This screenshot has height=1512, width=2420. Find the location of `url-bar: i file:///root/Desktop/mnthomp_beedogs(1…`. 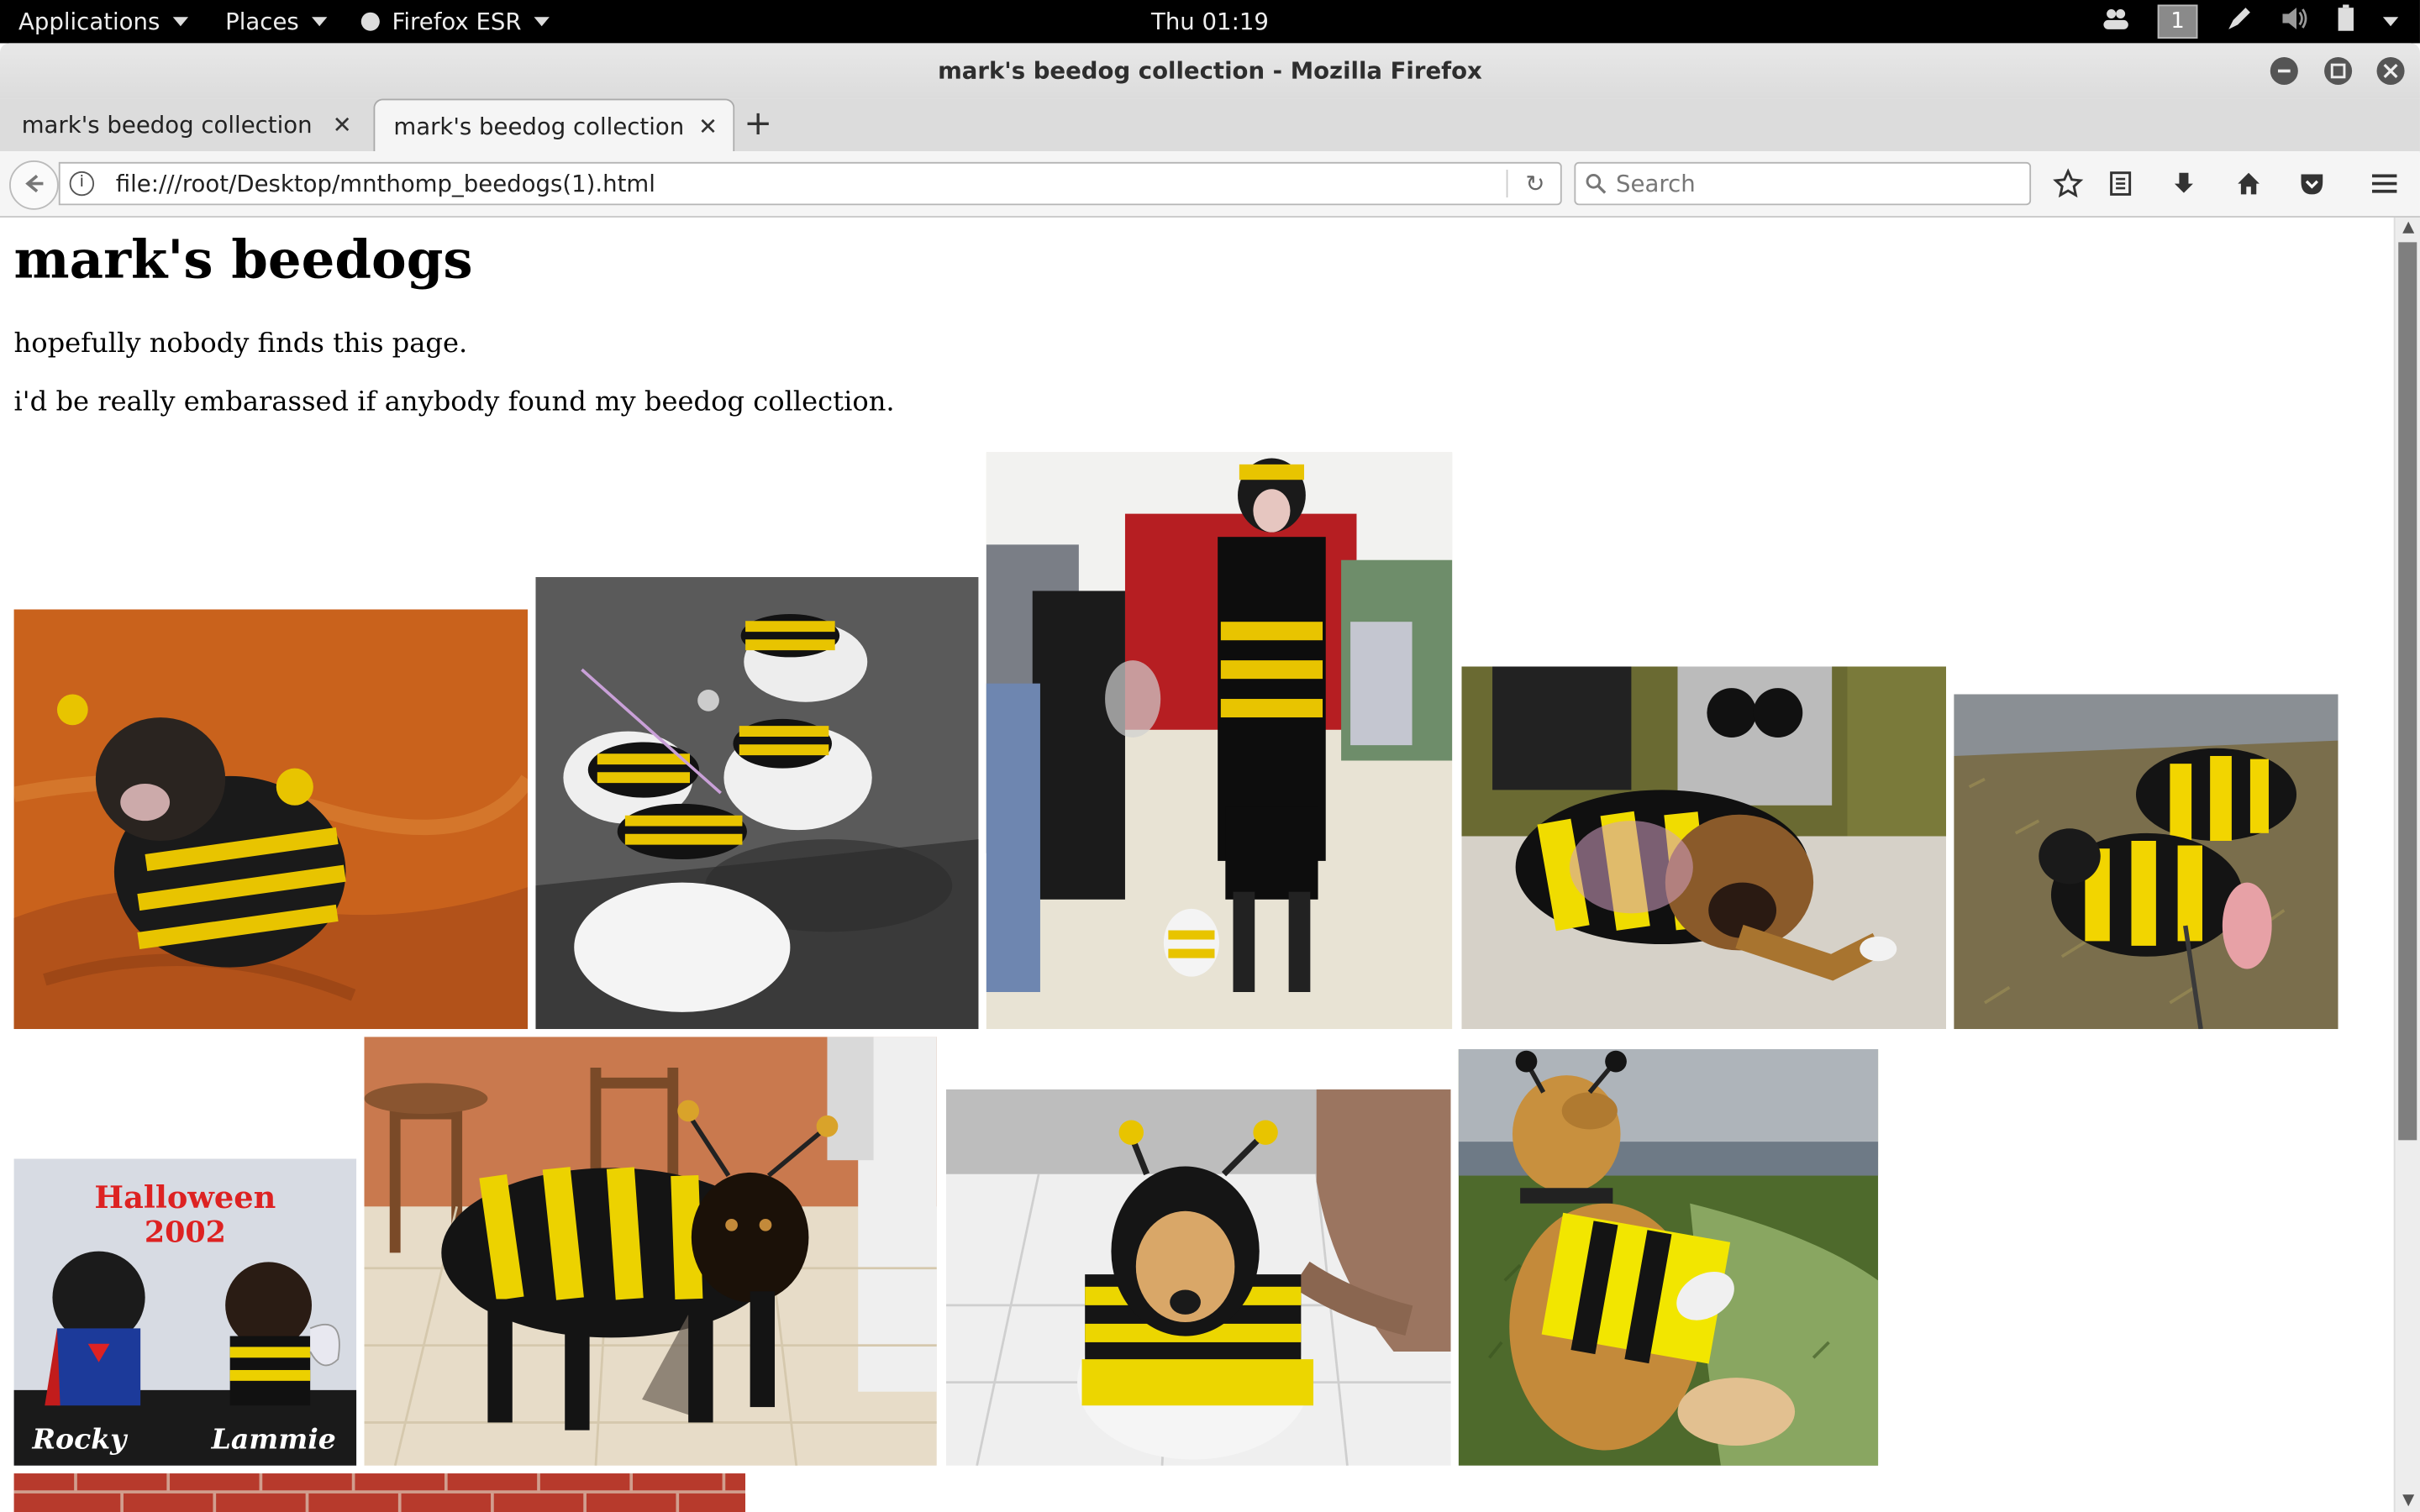

url-bar: i file:///root/Desktop/mnthomp_beedogs(1… is located at coordinates (810, 183).